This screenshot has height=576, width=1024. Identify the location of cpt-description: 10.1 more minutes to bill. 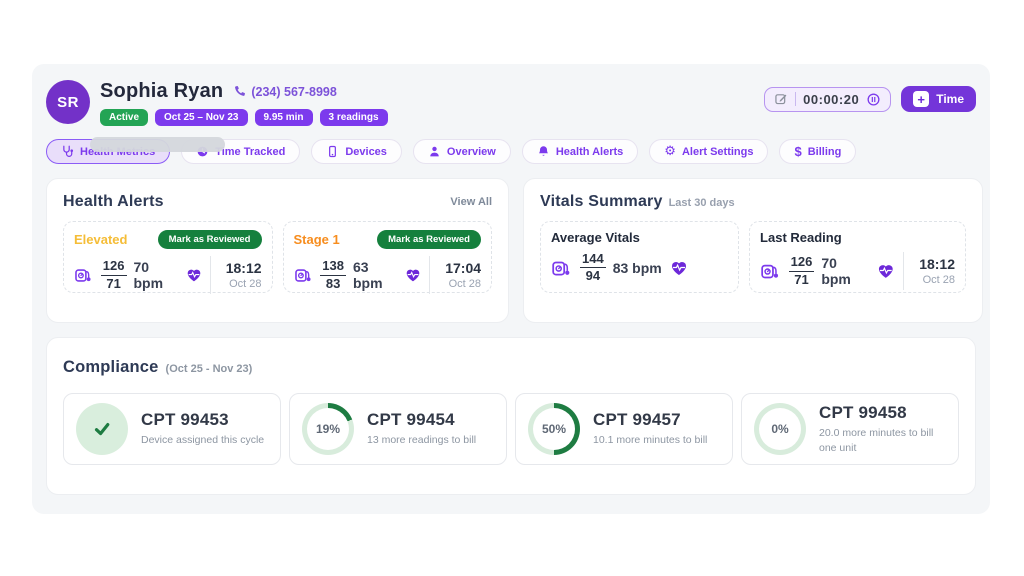
(650, 440).